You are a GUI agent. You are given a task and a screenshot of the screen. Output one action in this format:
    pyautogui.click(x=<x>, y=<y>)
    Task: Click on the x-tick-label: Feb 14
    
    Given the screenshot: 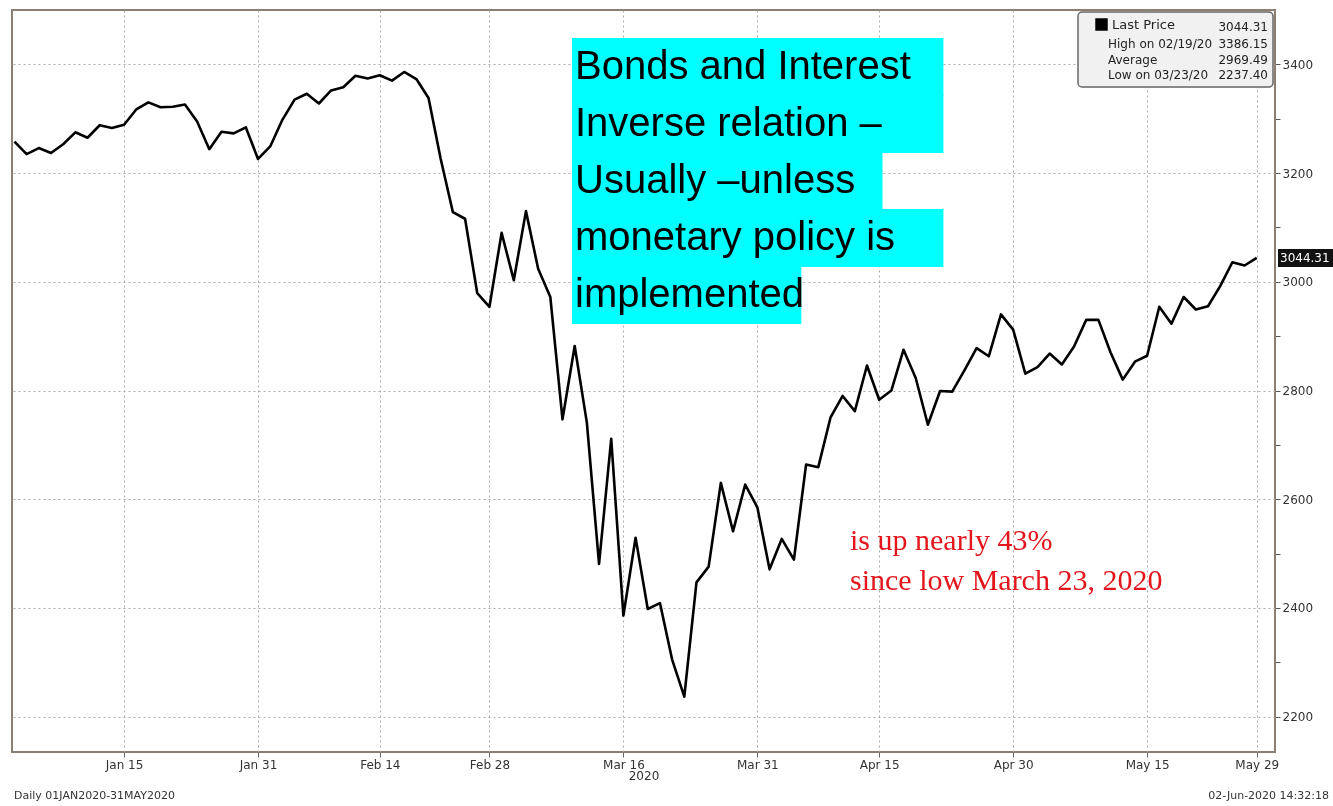 What is the action you would take?
    pyautogui.click(x=380, y=764)
    